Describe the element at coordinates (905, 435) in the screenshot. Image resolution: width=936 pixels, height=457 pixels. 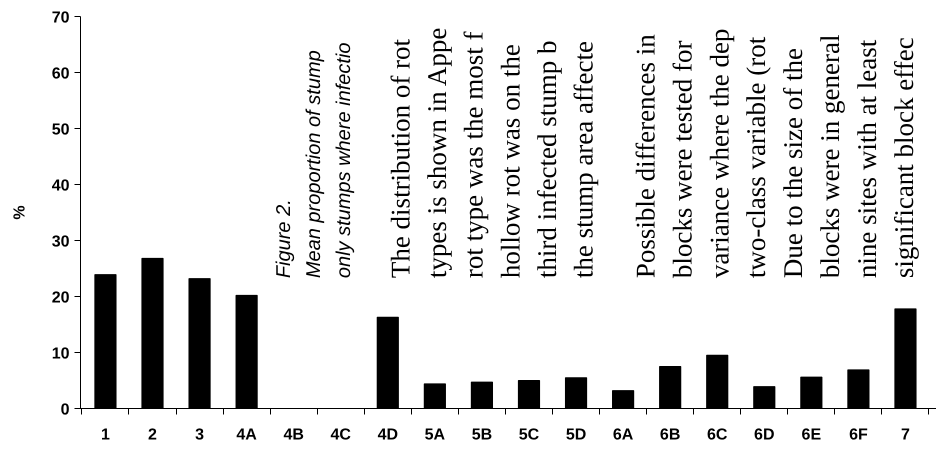
I see `x-tick-label: 7` at that location.